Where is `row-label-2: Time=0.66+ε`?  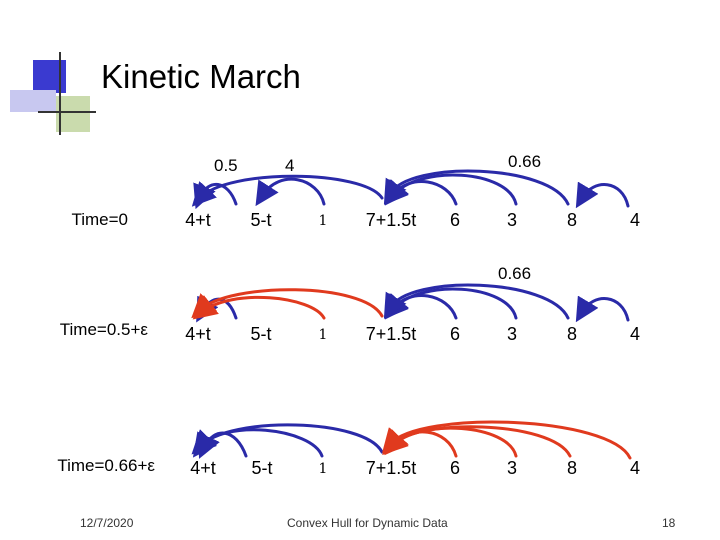 row-label-2: Time=0.66+ε is located at coordinates (106, 465).